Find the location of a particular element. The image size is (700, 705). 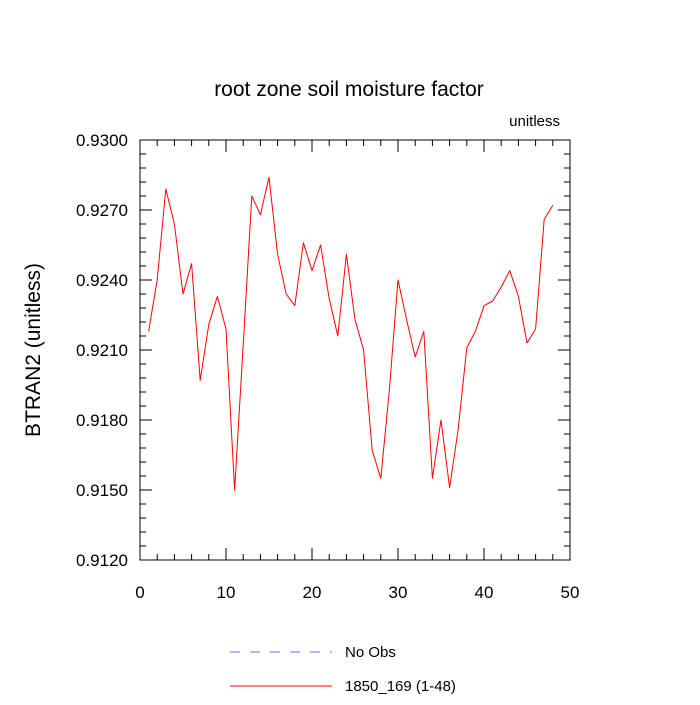

x-tick-label: 10 is located at coordinates (226, 592).